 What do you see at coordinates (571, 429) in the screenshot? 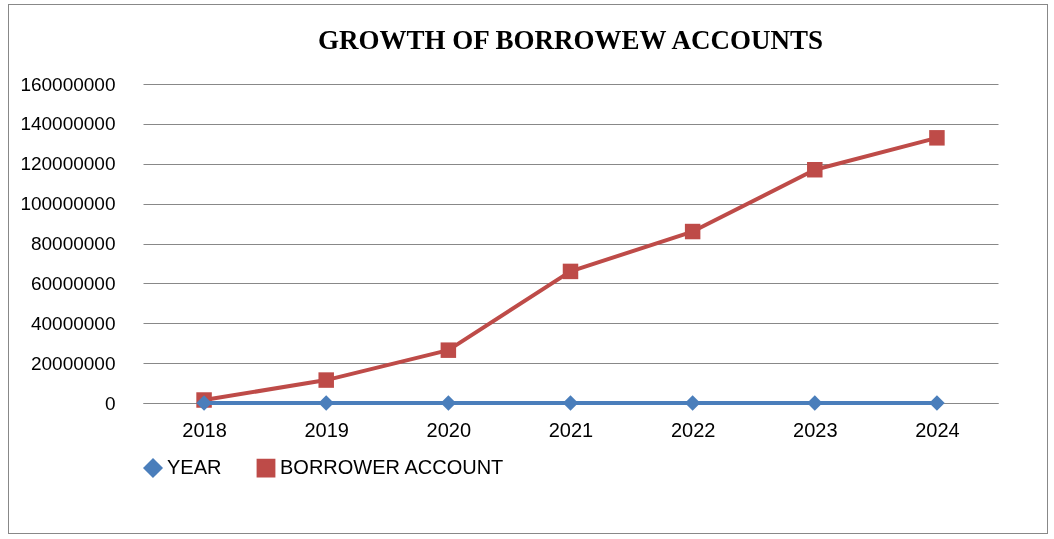
I see `x-tick-label: 2021` at bounding box center [571, 429].